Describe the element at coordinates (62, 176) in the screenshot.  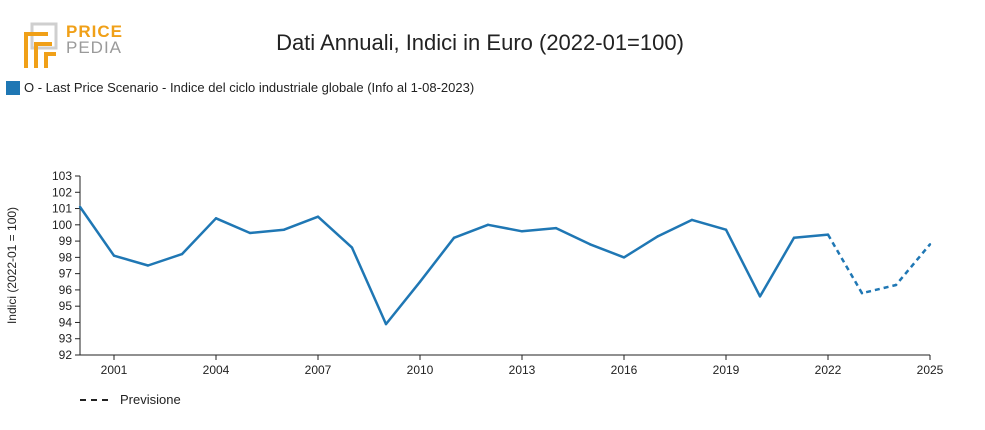
I see `y-tick-label: 103` at that location.